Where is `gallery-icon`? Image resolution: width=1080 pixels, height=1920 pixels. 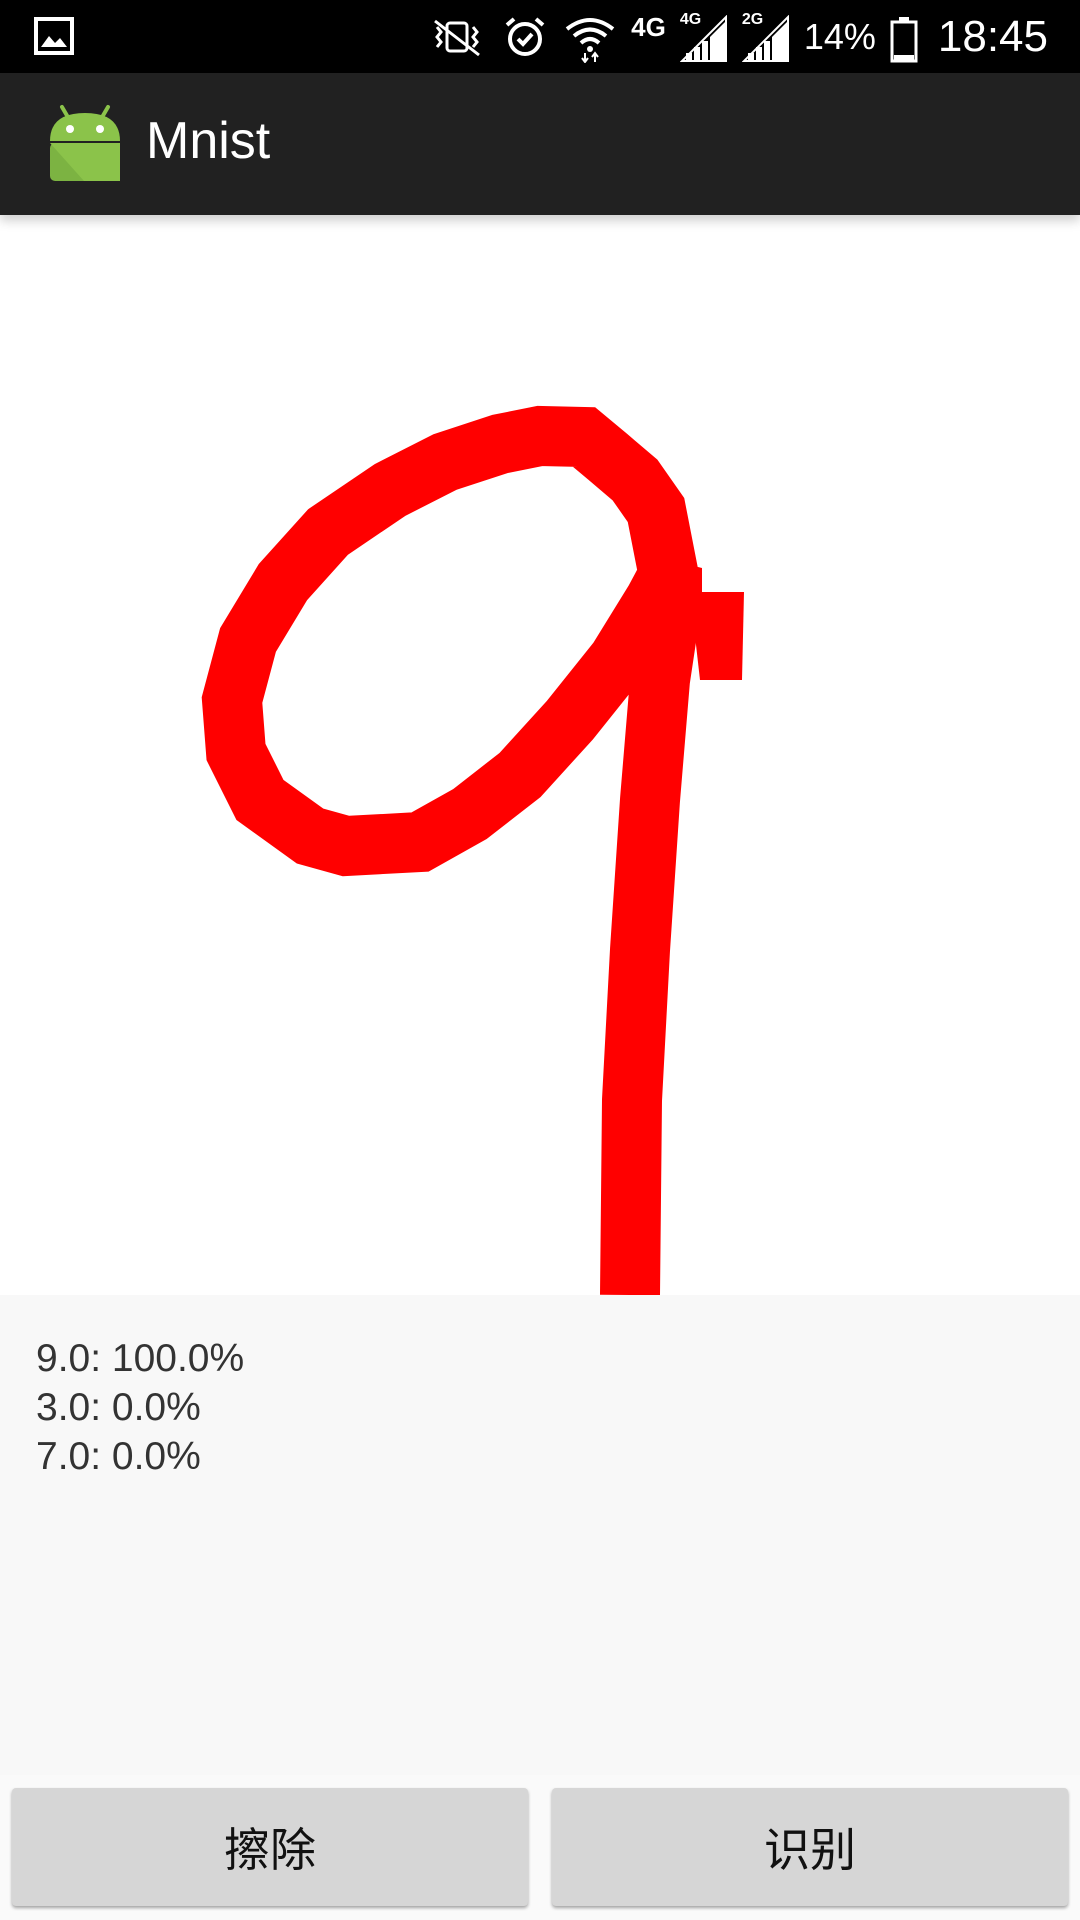
gallery-icon is located at coordinates (54, 36).